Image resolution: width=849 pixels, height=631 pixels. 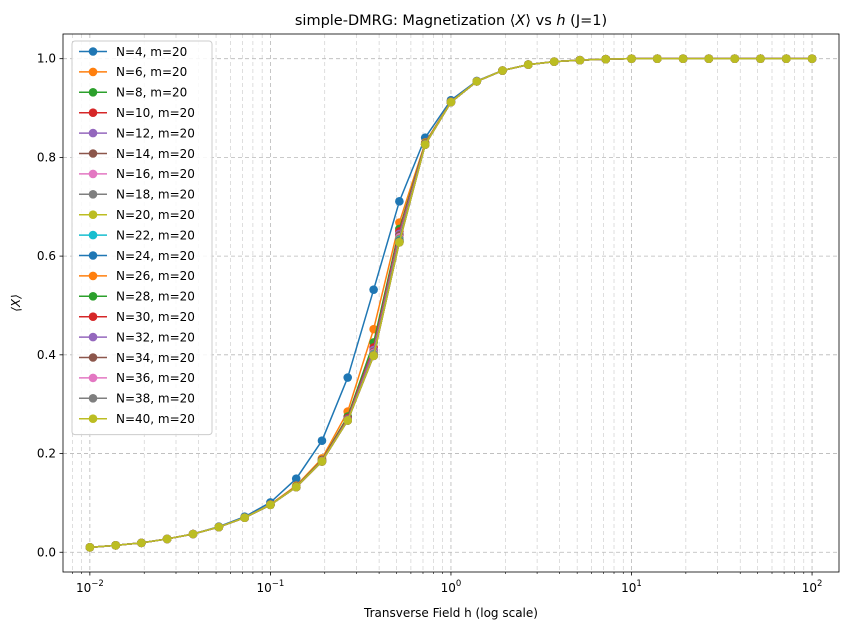 I want to click on legend-label: N=16, m=20, so click(x=155, y=174).